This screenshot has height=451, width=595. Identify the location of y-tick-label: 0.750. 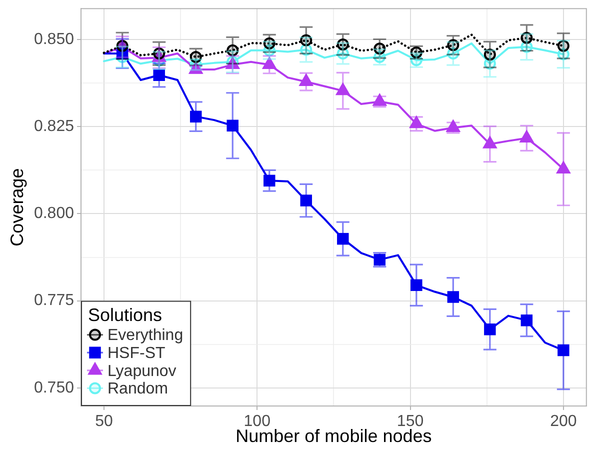
(54, 387).